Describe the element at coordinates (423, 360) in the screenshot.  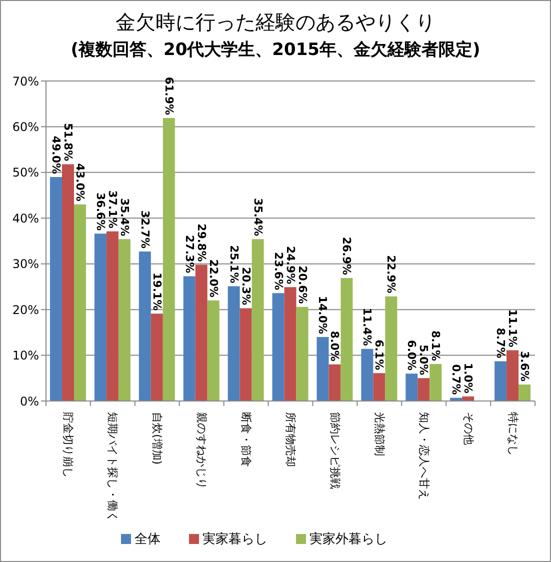
I see `data-label: 5.0%` at that location.